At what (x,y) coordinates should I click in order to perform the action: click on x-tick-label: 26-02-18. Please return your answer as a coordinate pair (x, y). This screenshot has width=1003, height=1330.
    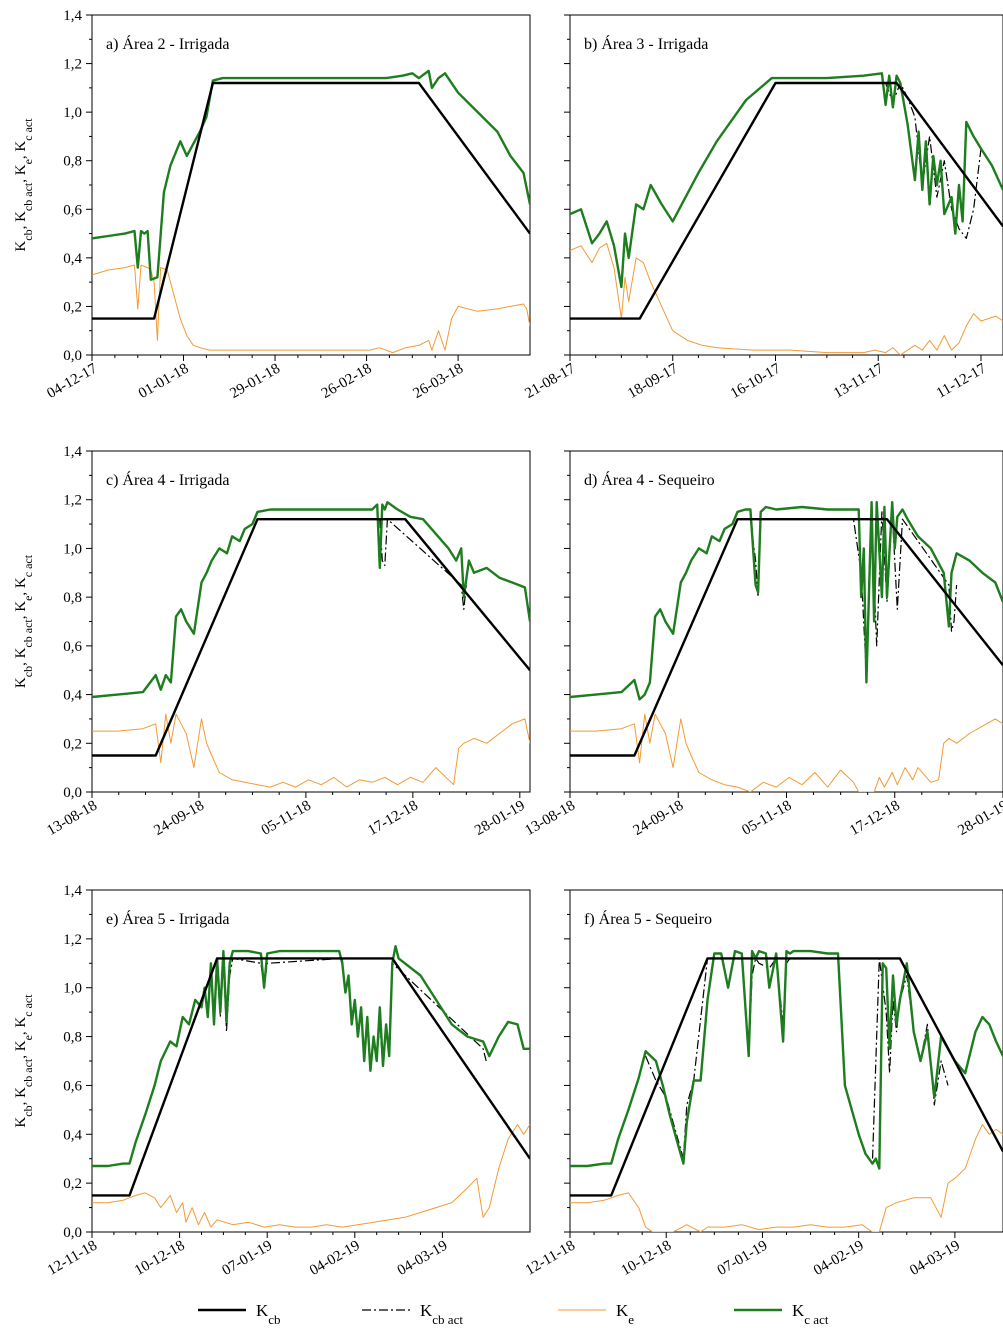
    Looking at the image, I should click on (347, 381).